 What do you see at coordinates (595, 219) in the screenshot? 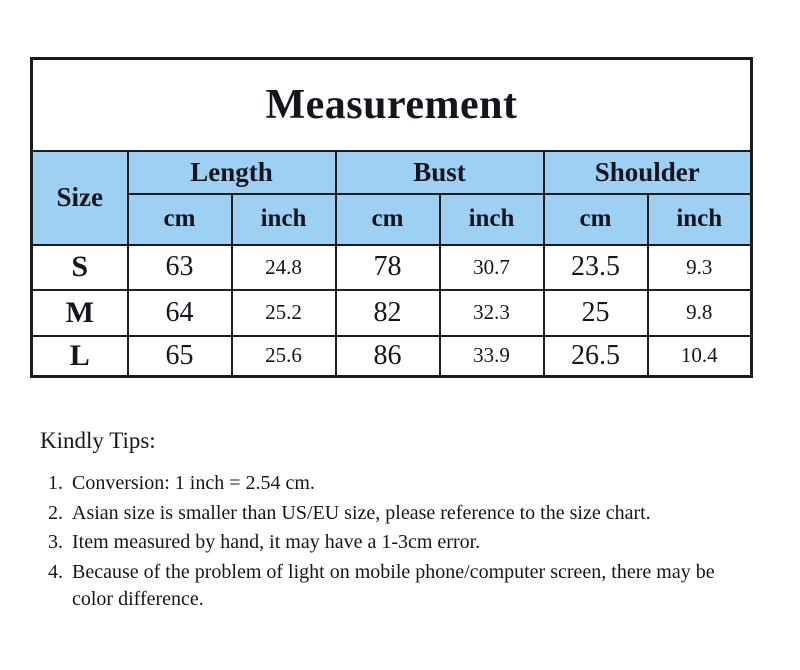
I see `unit-header-shoulder-cm: cm` at bounding box center [595, 219].